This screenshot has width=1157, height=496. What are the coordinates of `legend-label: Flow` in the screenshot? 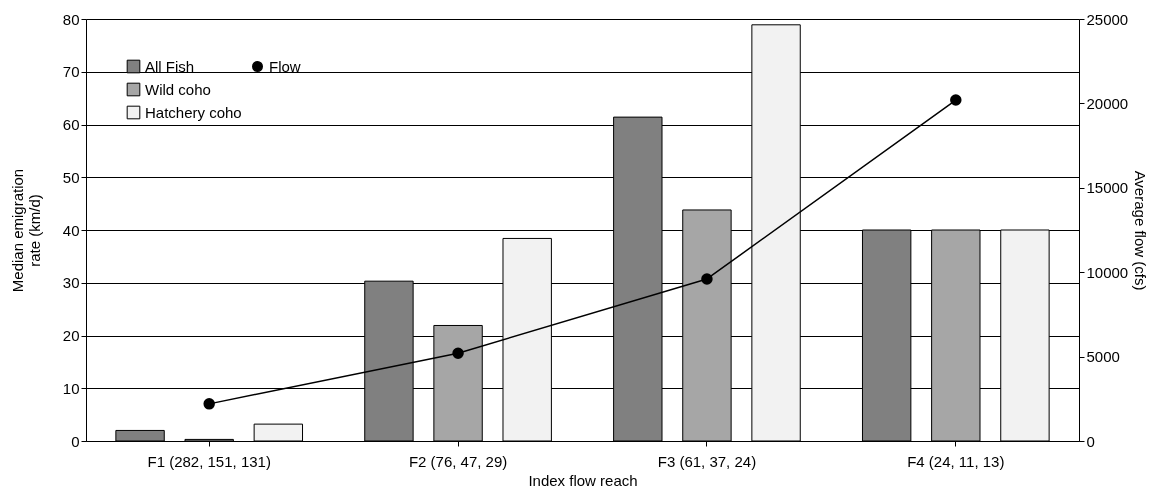 It's located at (285, 66).